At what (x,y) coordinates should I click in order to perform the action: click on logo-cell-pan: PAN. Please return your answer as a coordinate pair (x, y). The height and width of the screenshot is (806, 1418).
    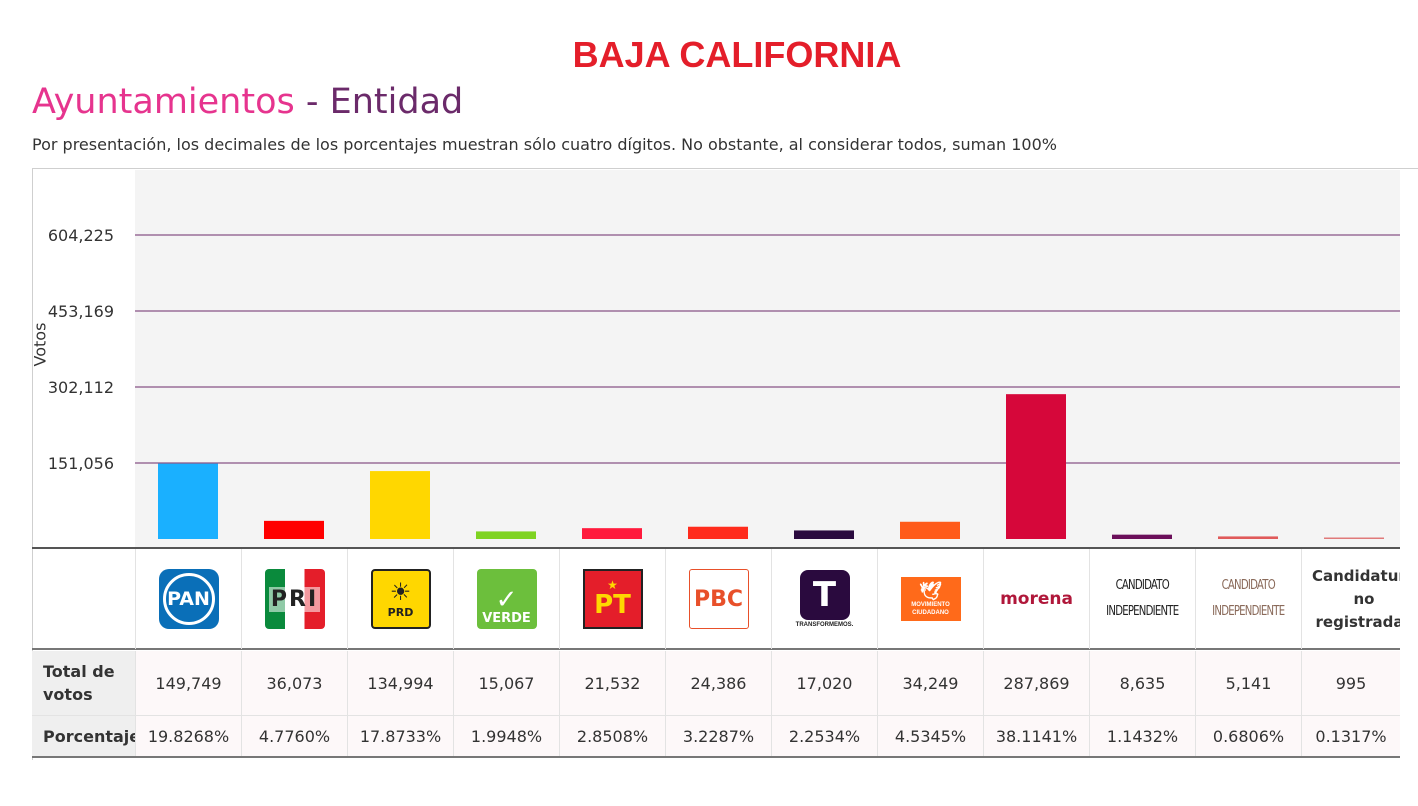
    Looking at the image, I should click on (188, 599).